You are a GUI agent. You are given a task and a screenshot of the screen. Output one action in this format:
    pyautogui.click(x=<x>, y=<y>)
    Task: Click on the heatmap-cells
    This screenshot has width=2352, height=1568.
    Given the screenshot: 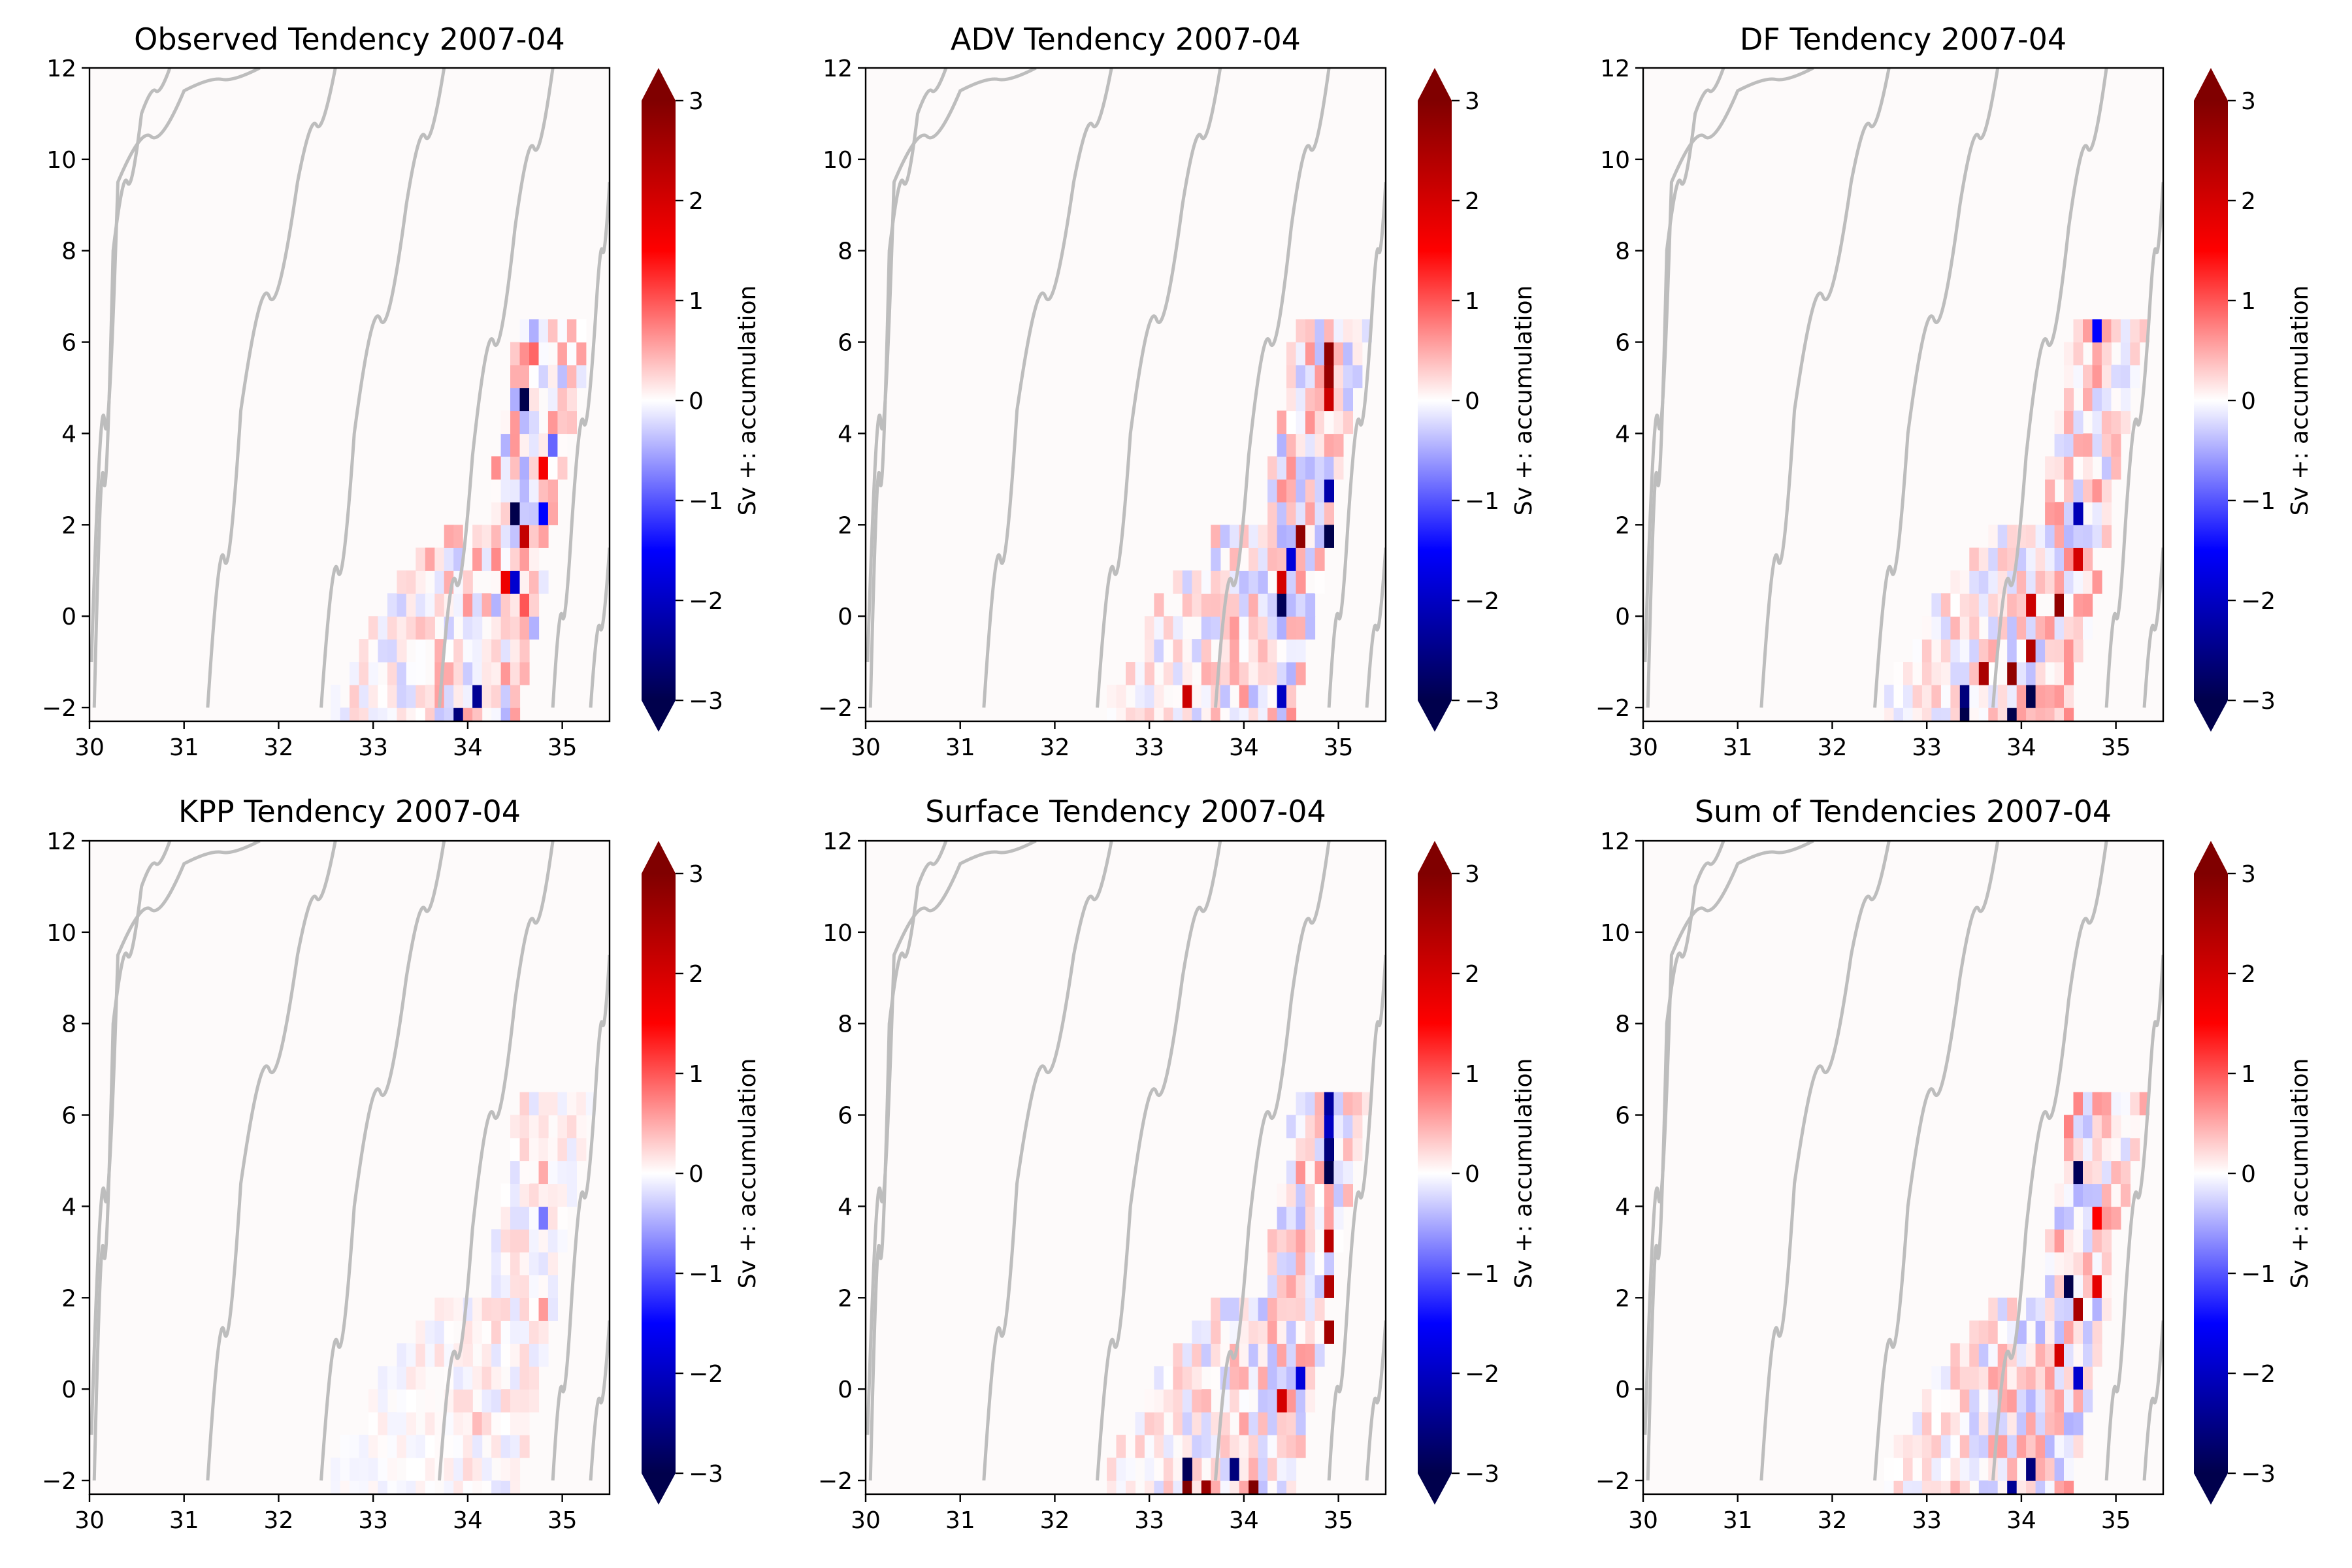 What is the action you would take?
    pyautogui.click(x=350, y=394)
    